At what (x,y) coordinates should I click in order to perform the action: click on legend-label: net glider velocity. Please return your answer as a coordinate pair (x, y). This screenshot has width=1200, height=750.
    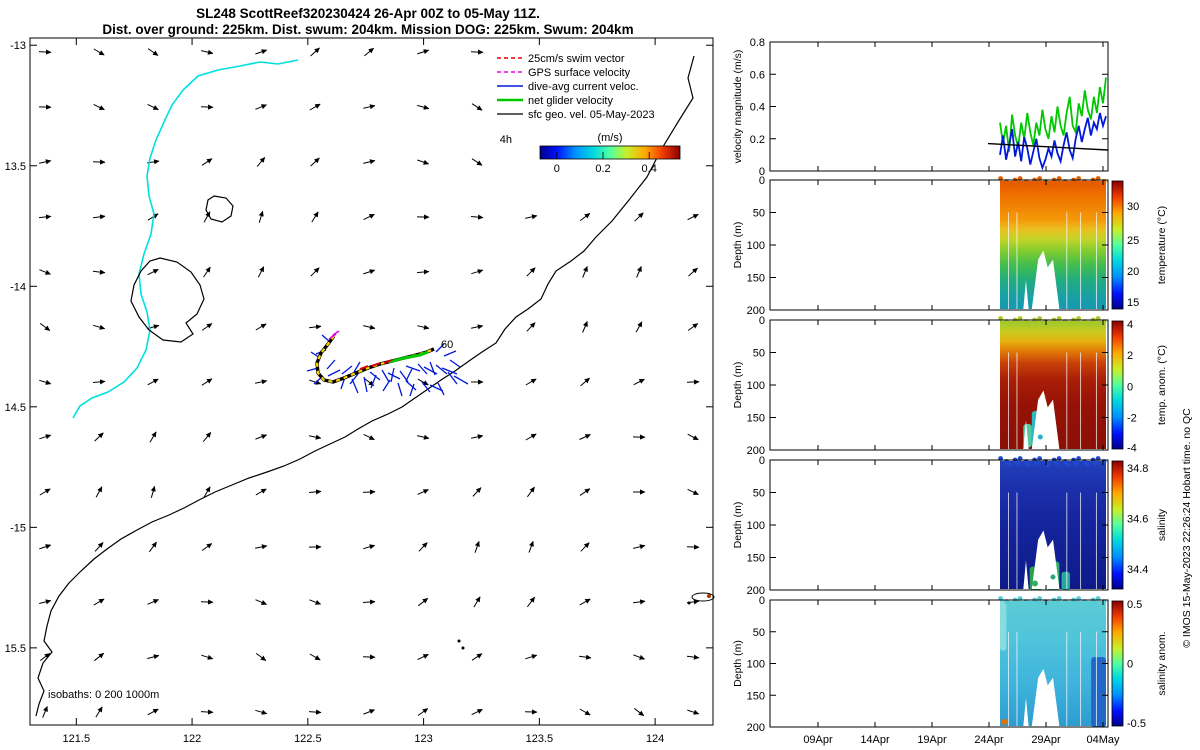
    Looking at the image, I should click on (570, 101).